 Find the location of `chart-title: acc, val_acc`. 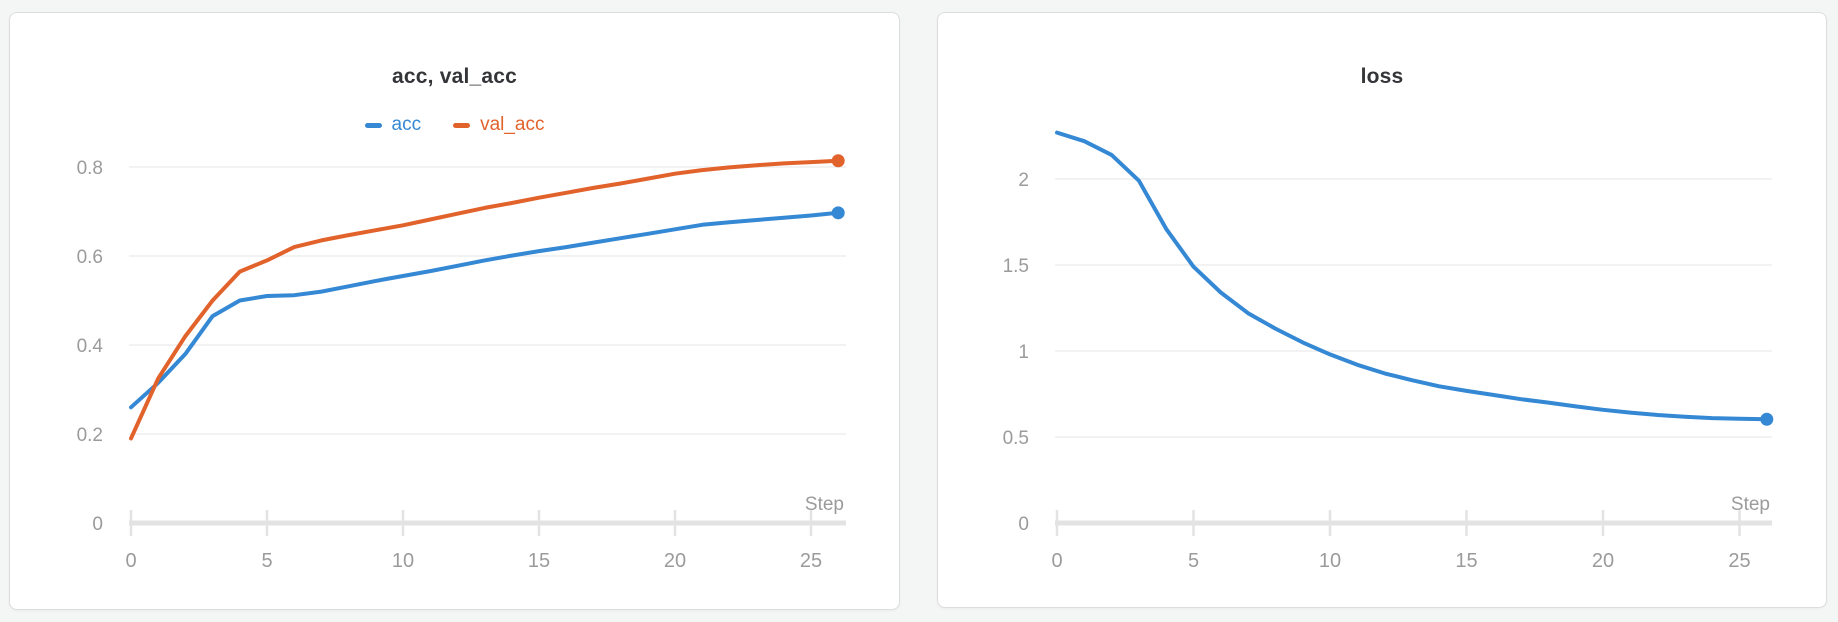

chart-title: acc, val_acc is located at coordinates (454, 76).